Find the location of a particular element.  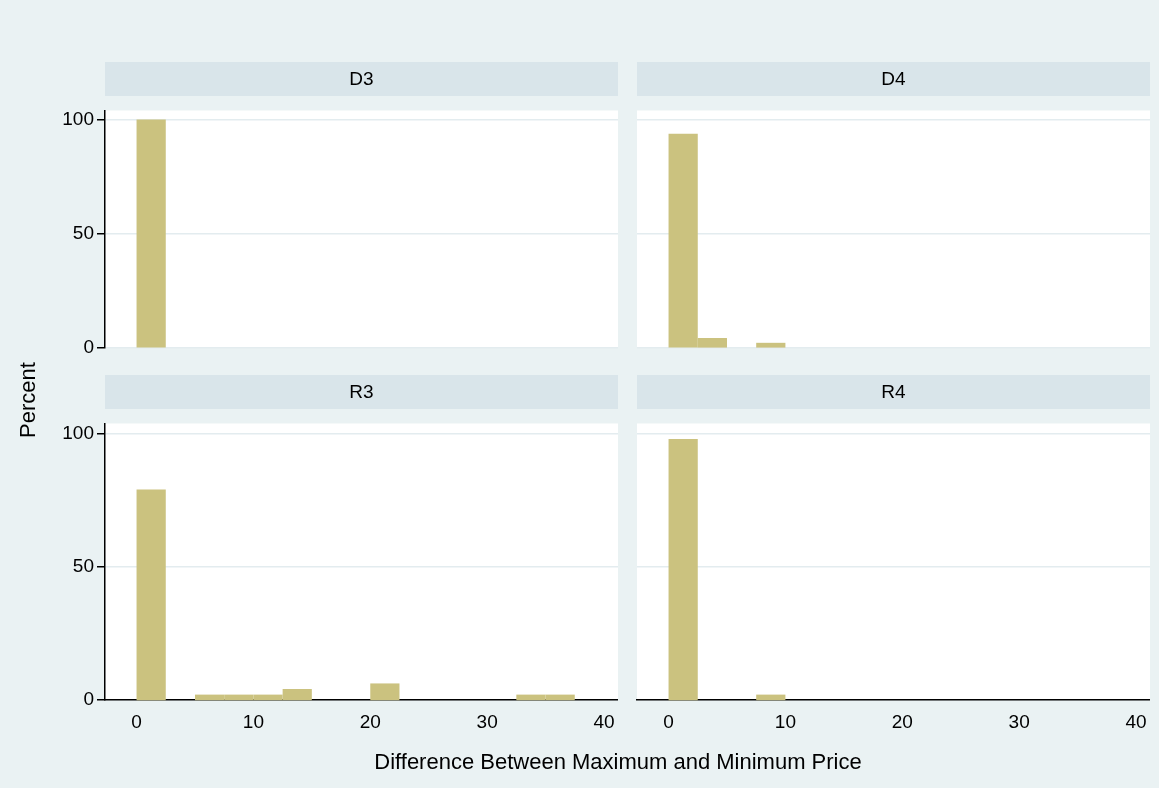

chart-title: D3 is located at coordinates (361, 79).